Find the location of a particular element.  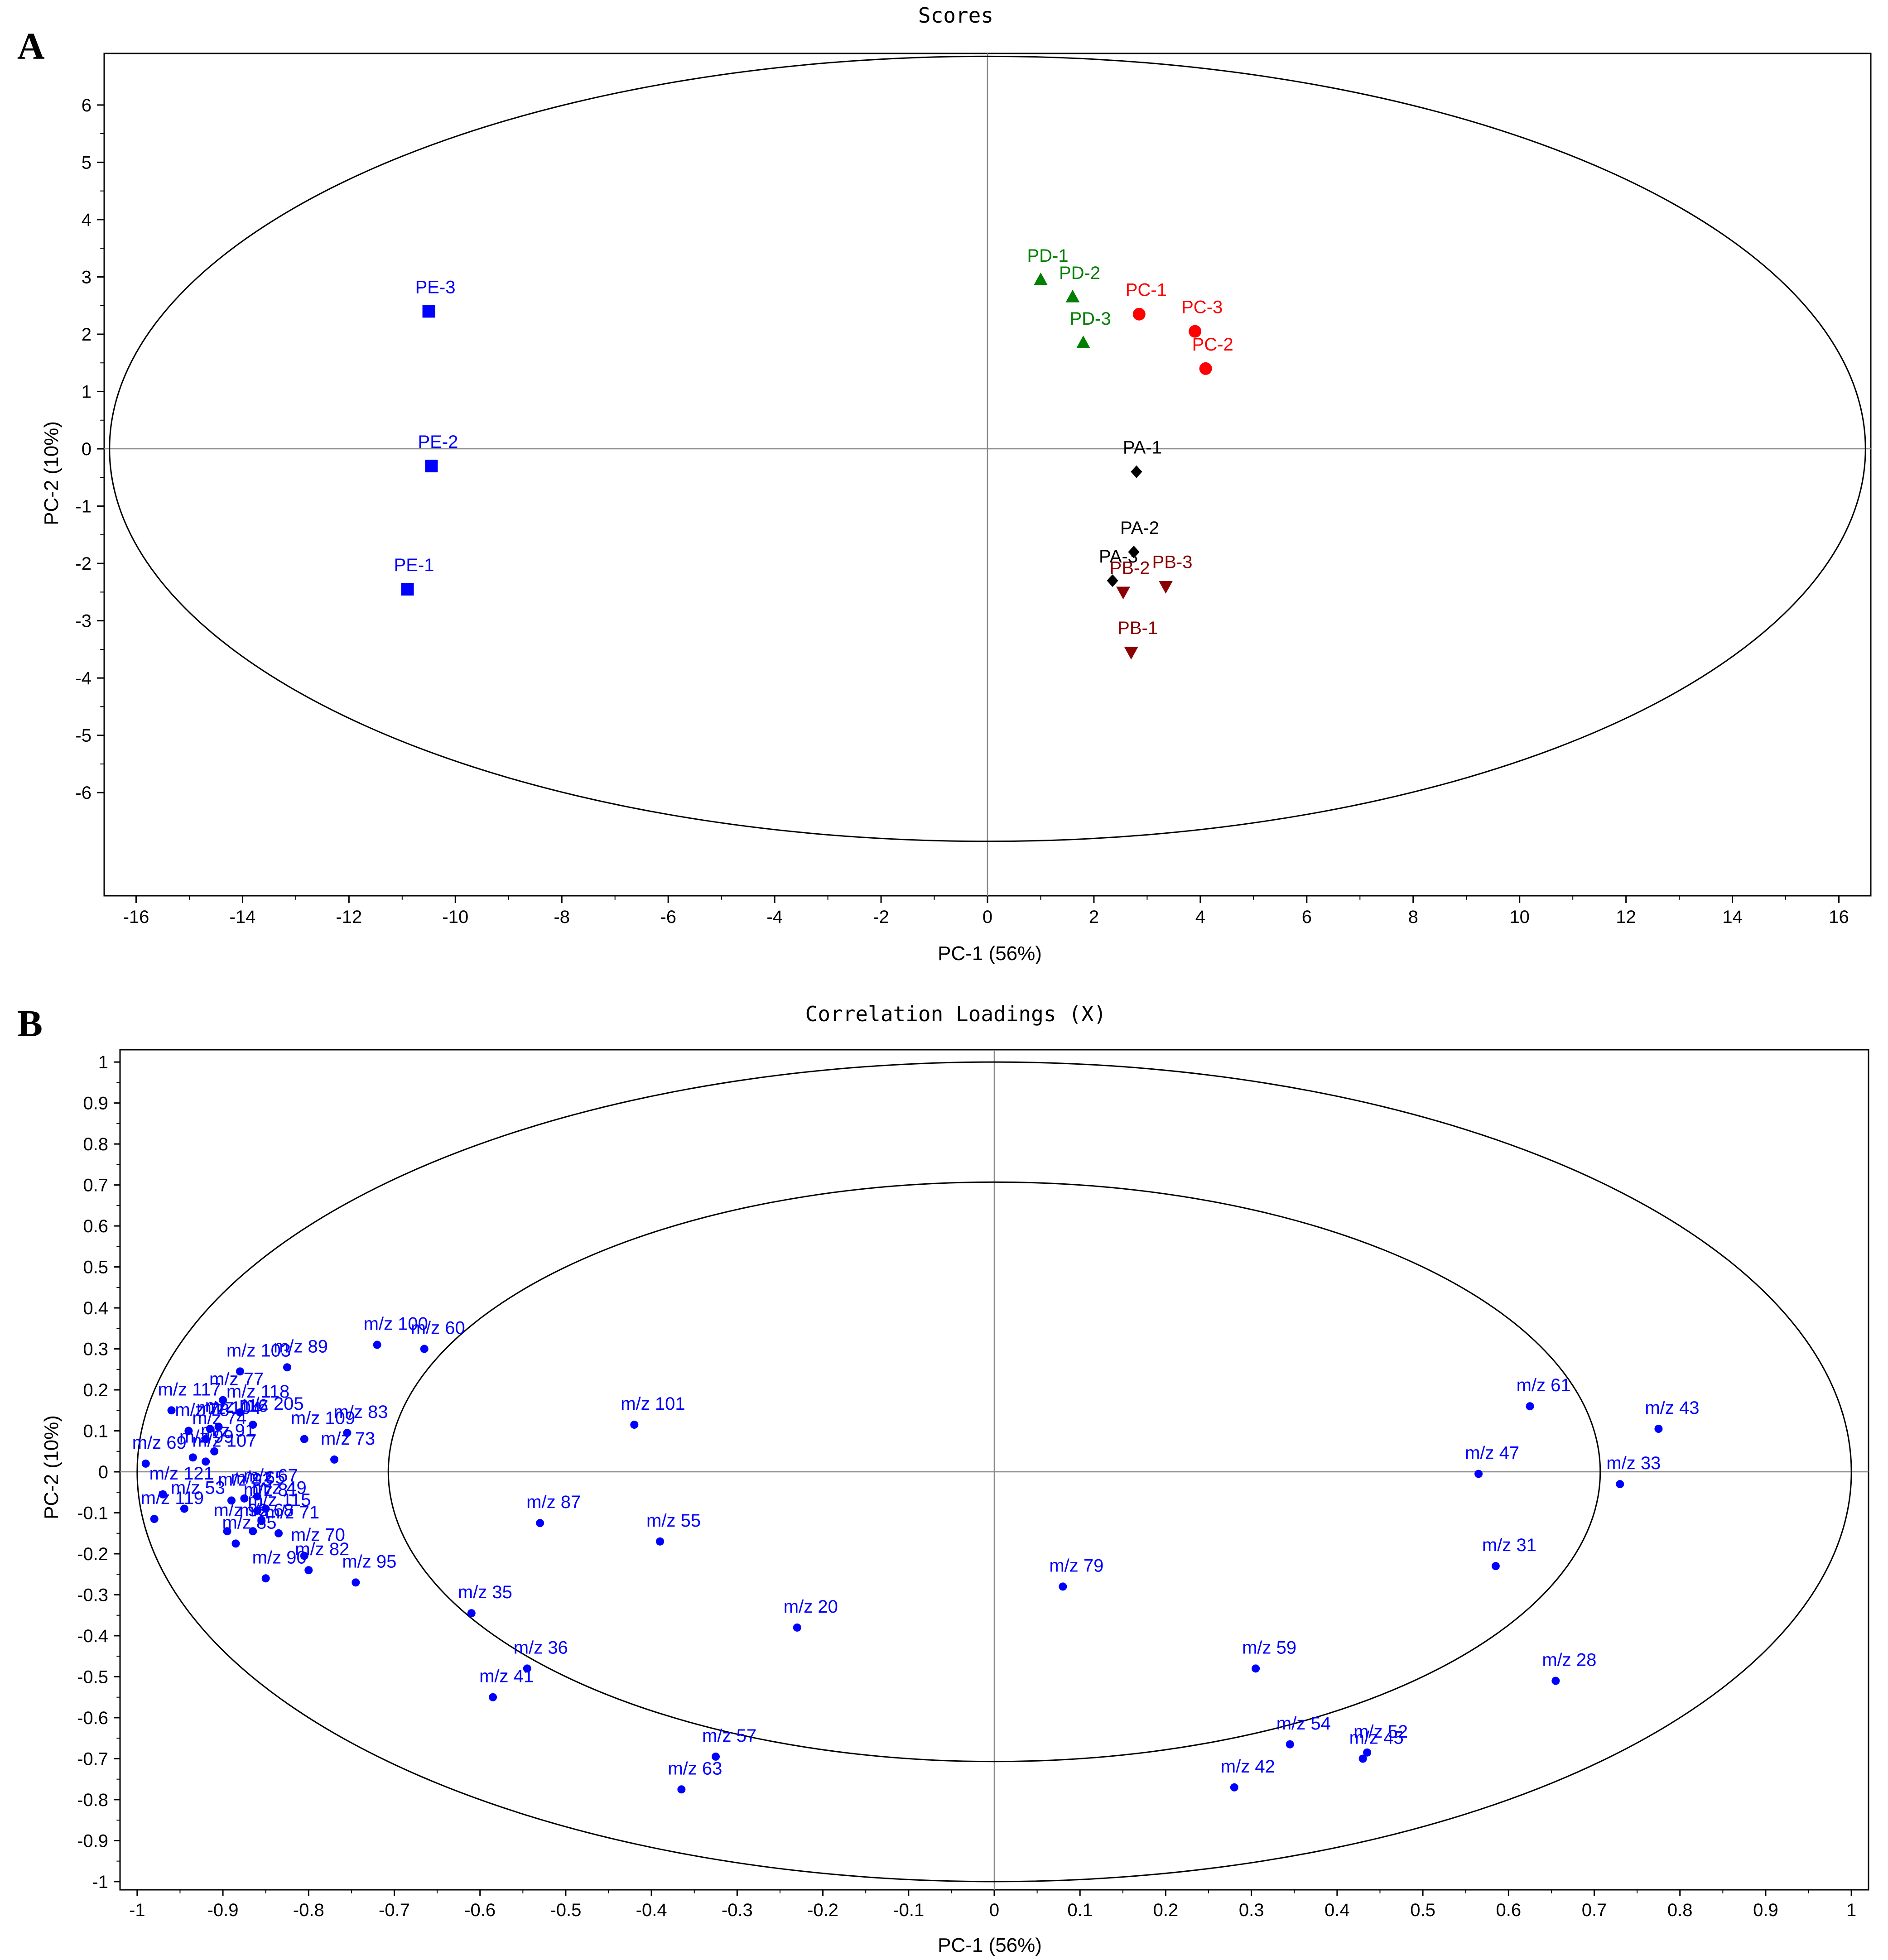

loadings-point-m-z-49-label: m/z 49 is located at coordinates (280, 1488).